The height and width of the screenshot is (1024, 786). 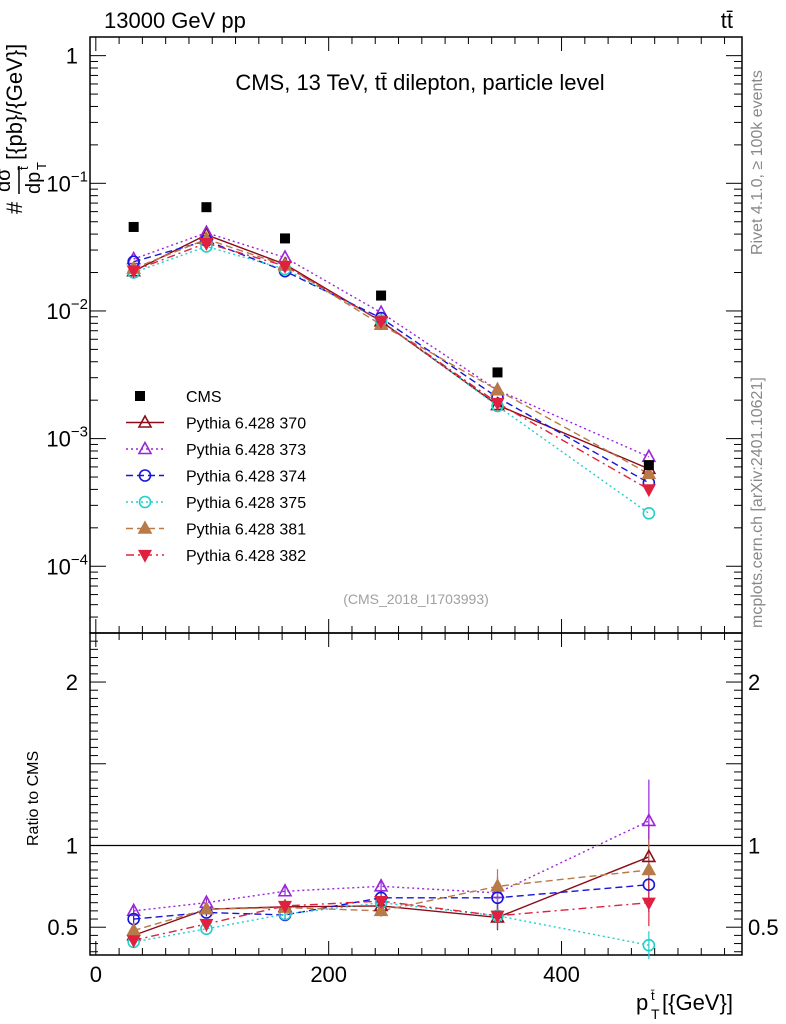 I want to click on source-label: mcplots.cern.ch [arXiv:2401.10621], so click(x=757, y=502).